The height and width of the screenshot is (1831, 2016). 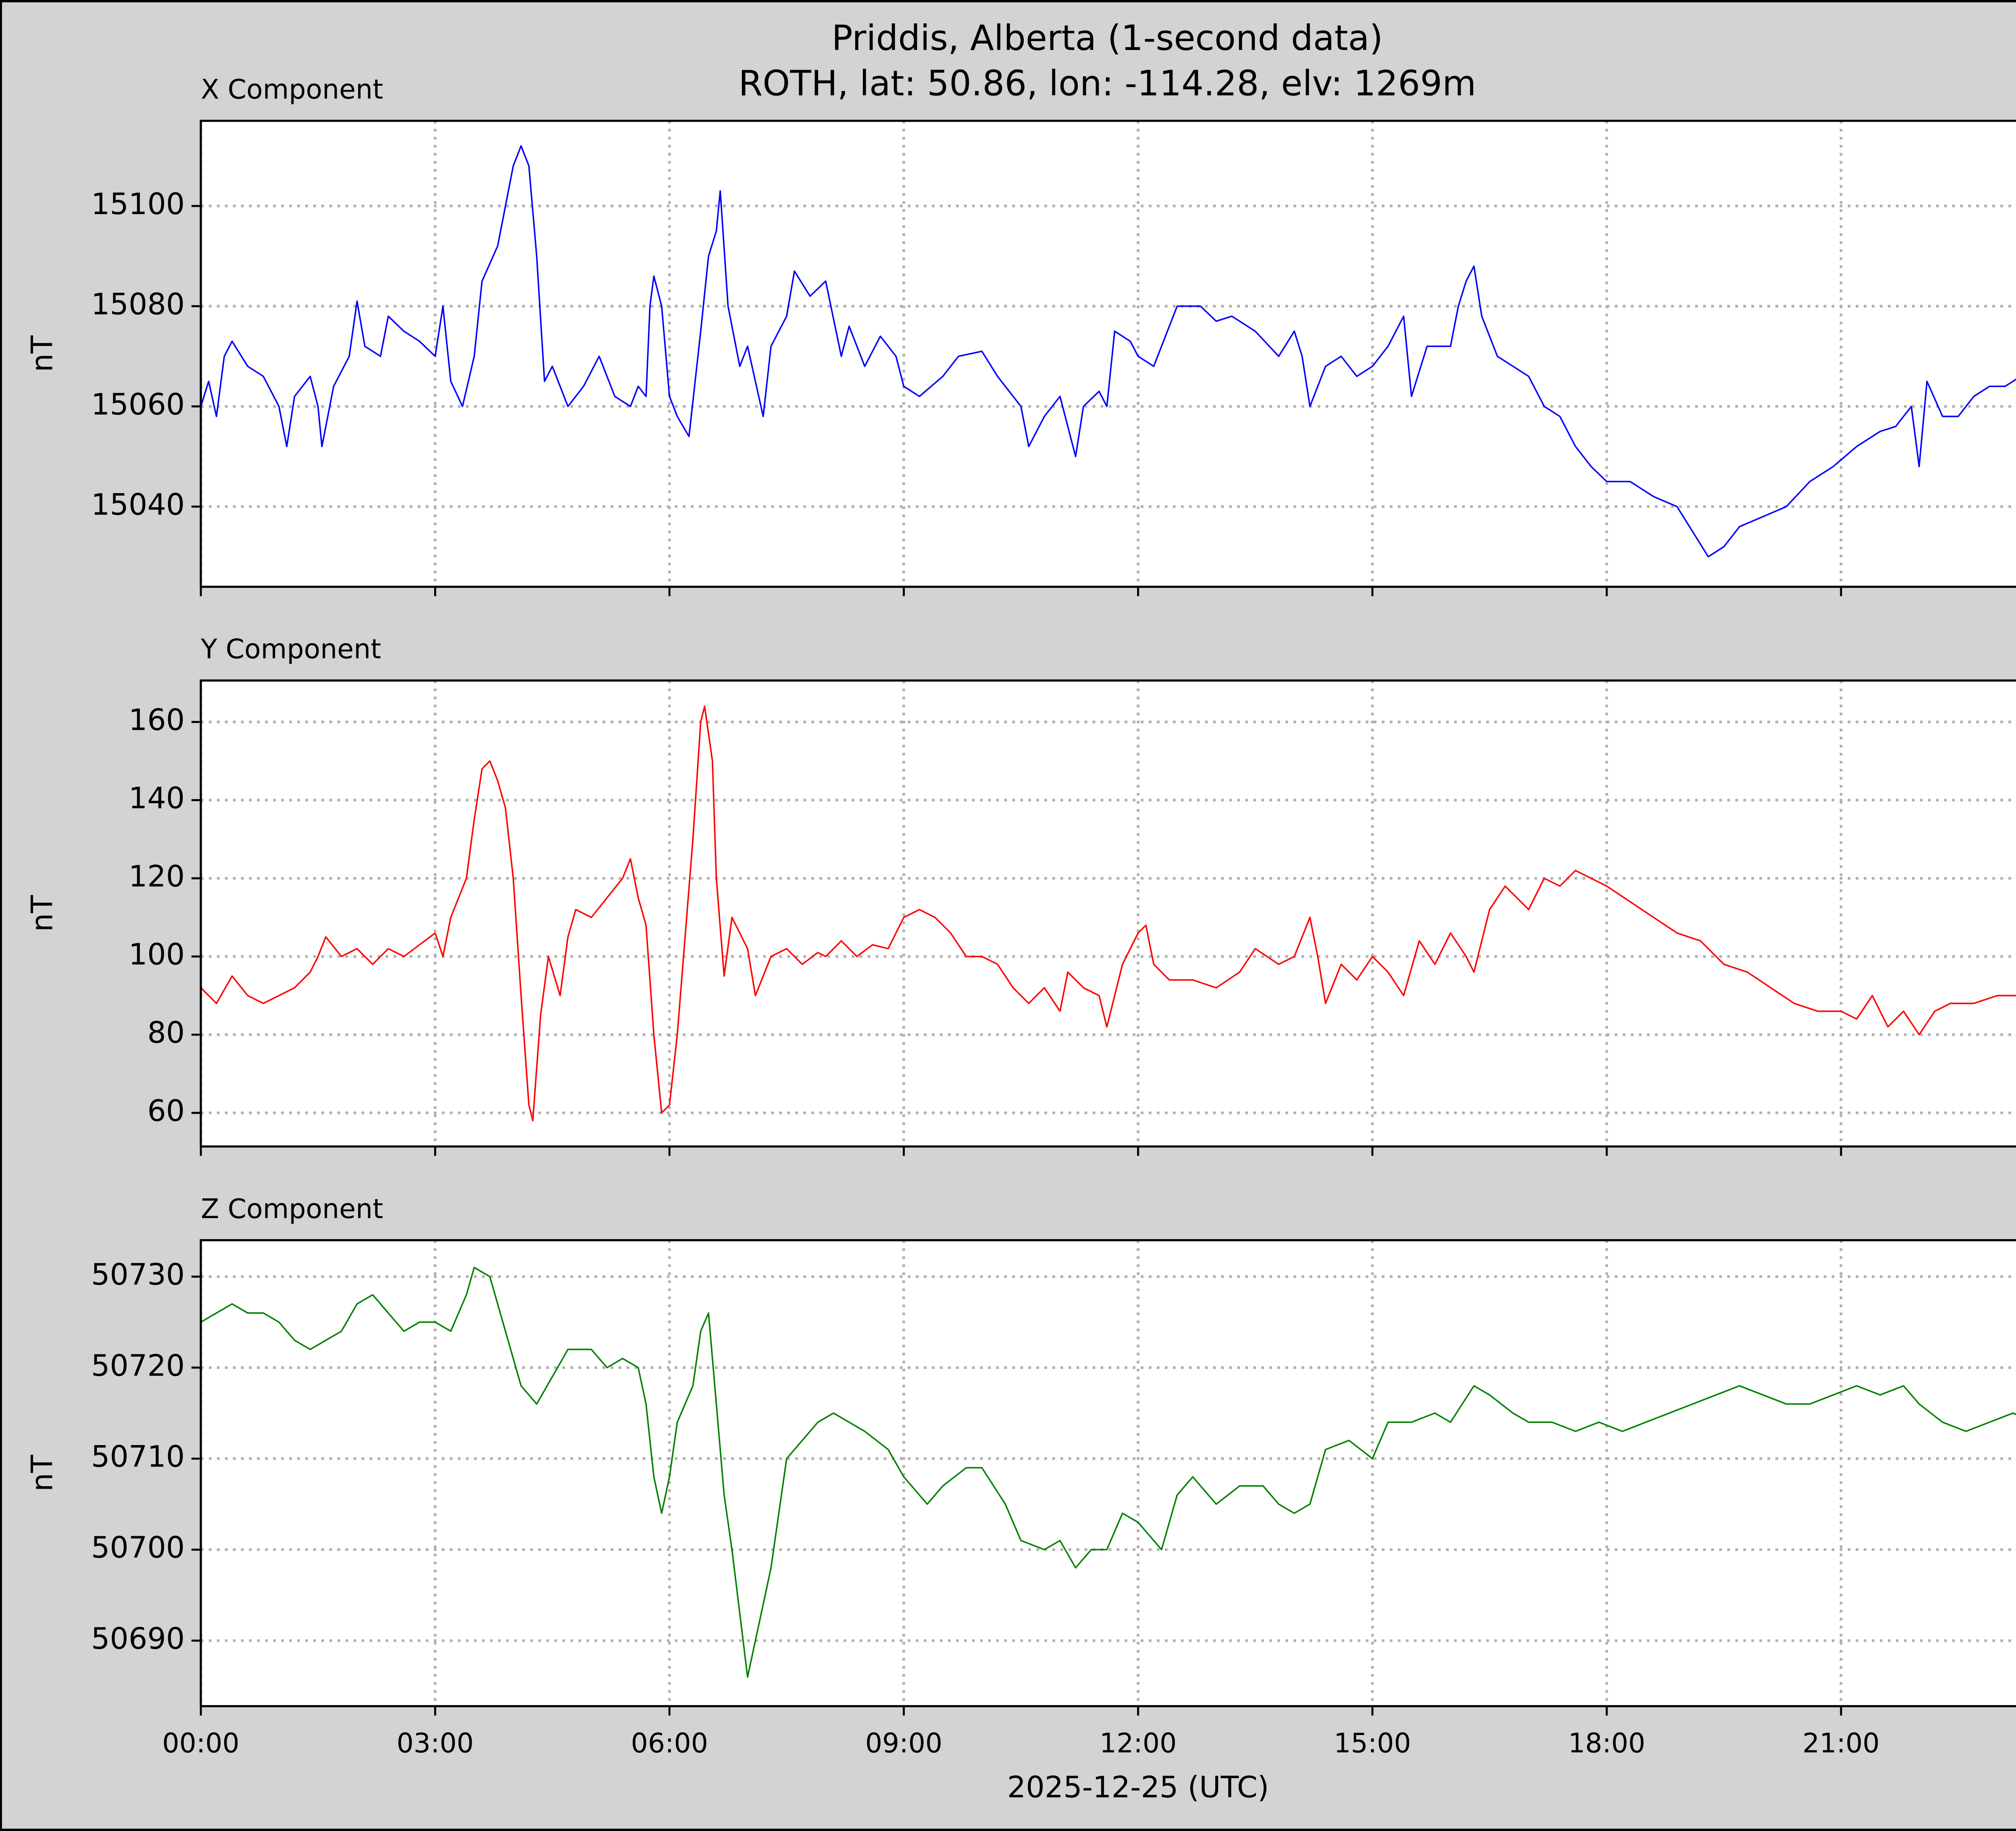 What do you see at coordinates (1372, 1743) in the screenshot?
I see `x-tick-label: 15:00` at bounding box center [1372, 1743].